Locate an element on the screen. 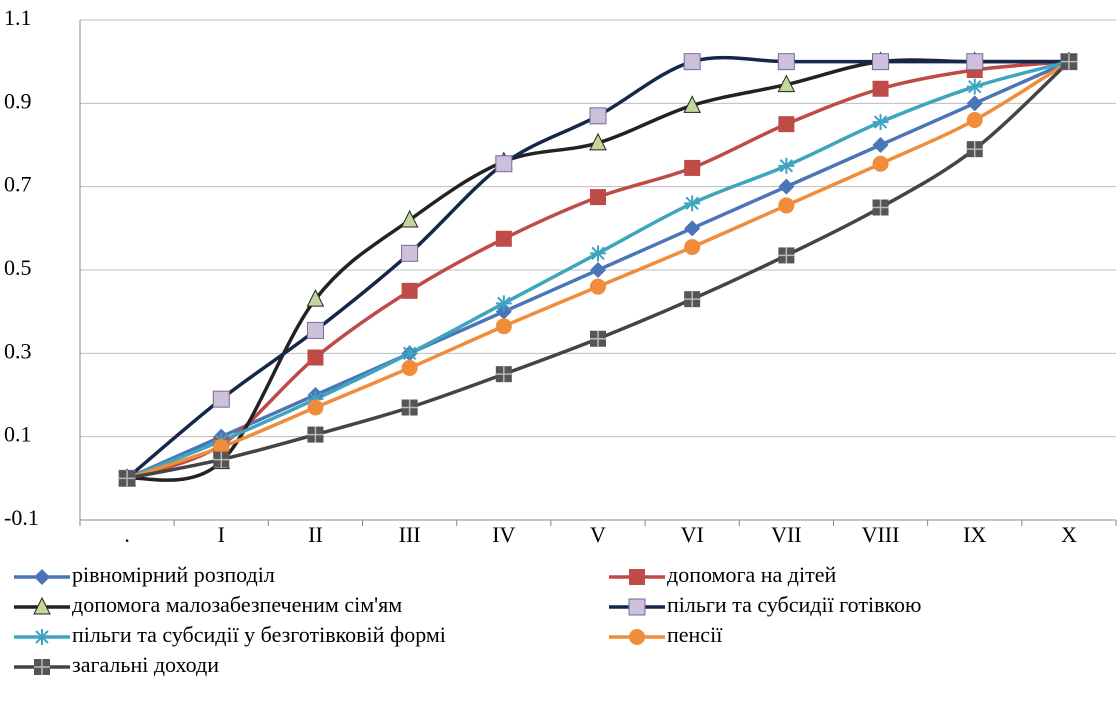 This screenshot has width=1119, height=711. legend-item: пенсії is located at coordinates (666, 634).